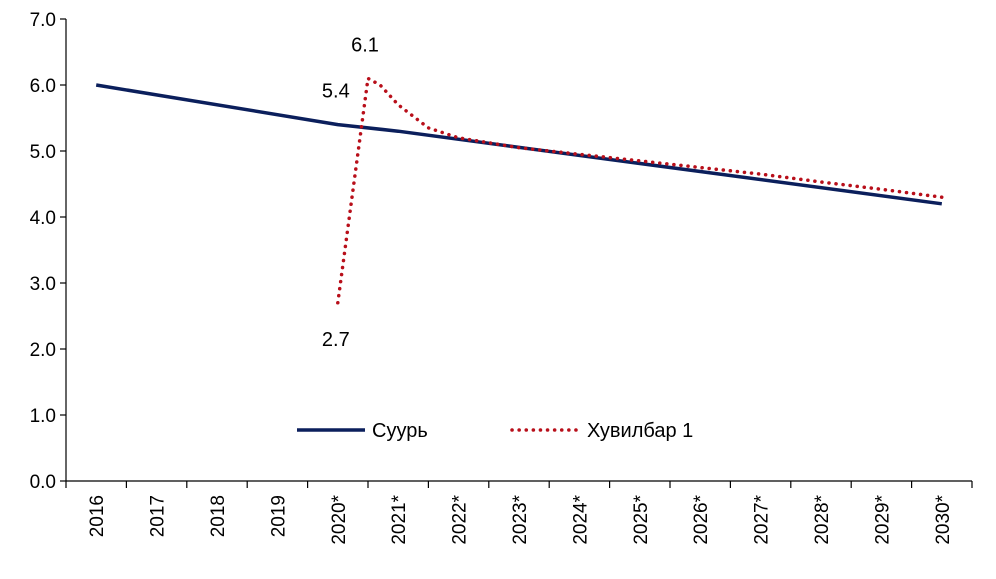  I want to click on y-tick-label: 3.0, so click(43, 284).